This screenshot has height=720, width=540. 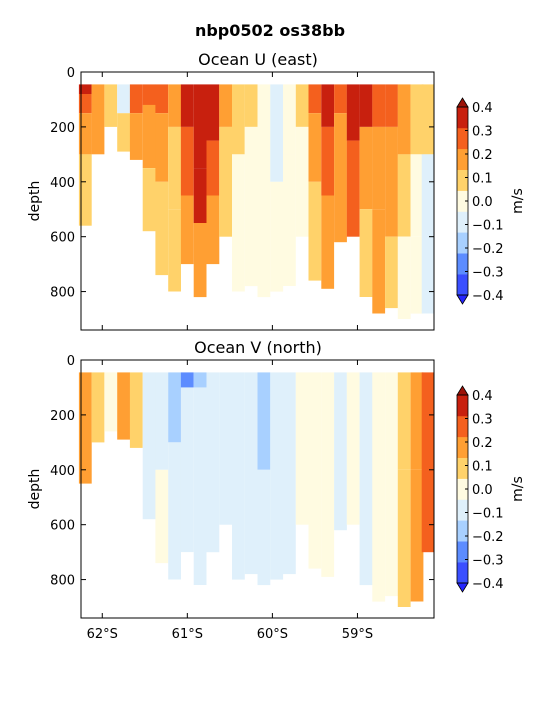 I want to click on panel-title: Ocean U (east), so click(x=258, y=59).